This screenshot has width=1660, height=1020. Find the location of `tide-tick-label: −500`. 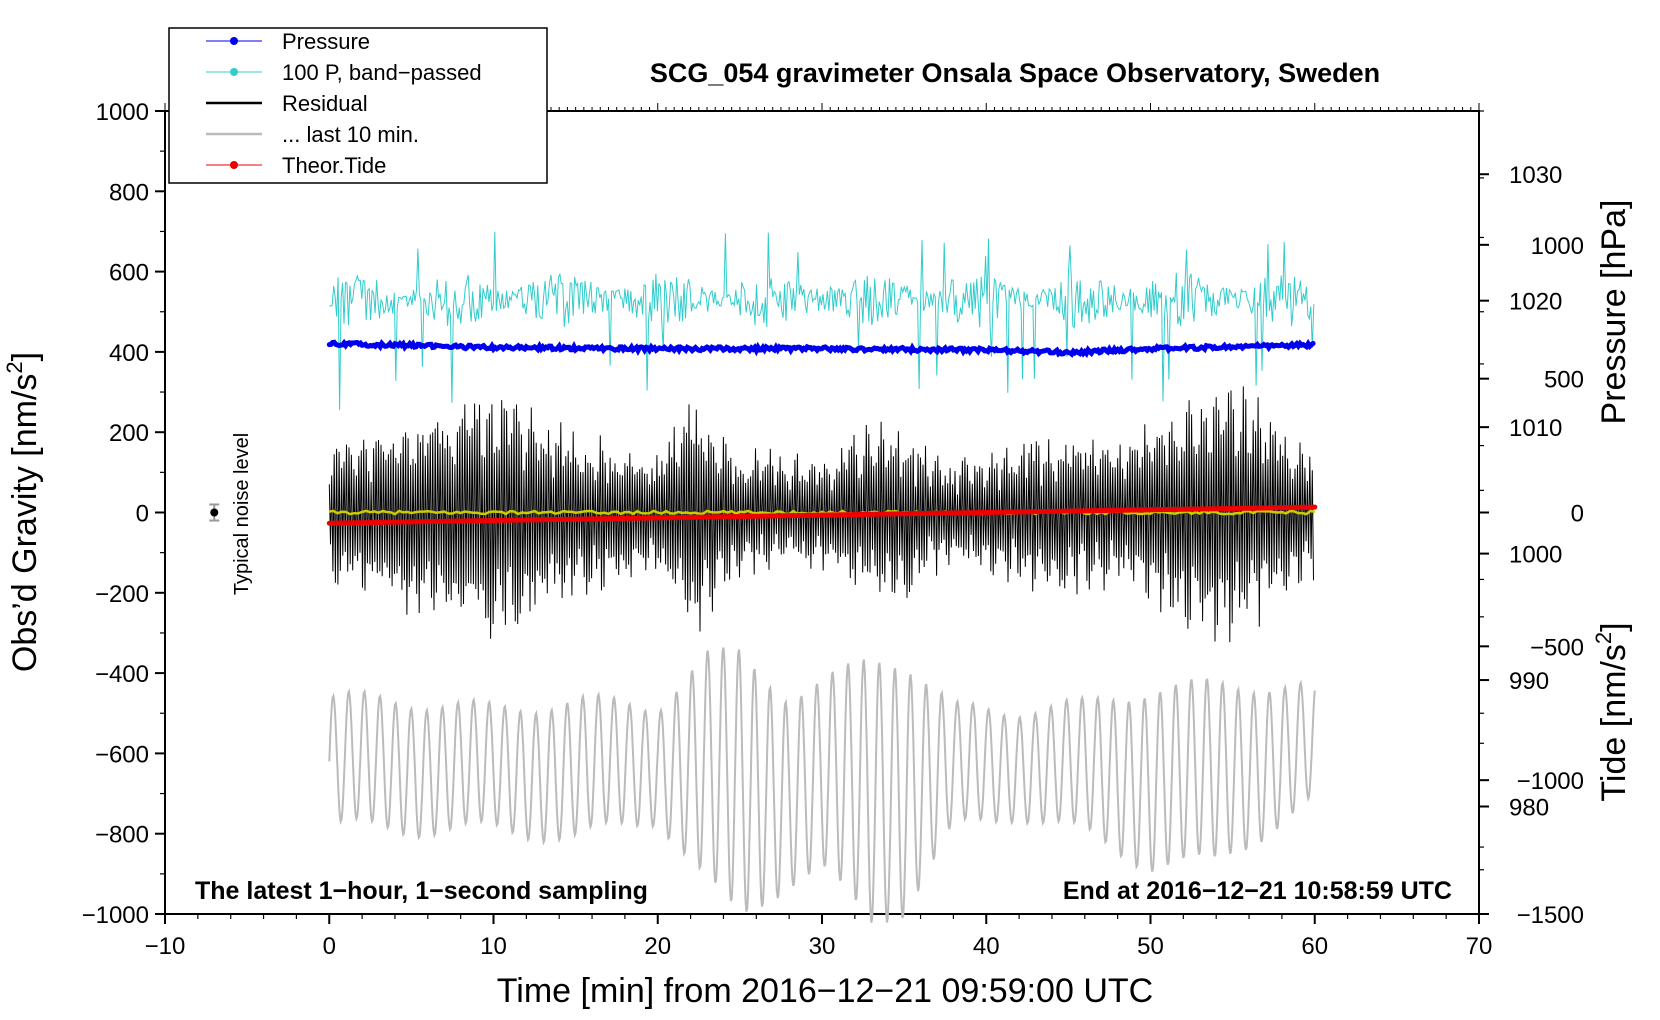

tide-tick-label: −500 is located at coordinates (1557, 647).